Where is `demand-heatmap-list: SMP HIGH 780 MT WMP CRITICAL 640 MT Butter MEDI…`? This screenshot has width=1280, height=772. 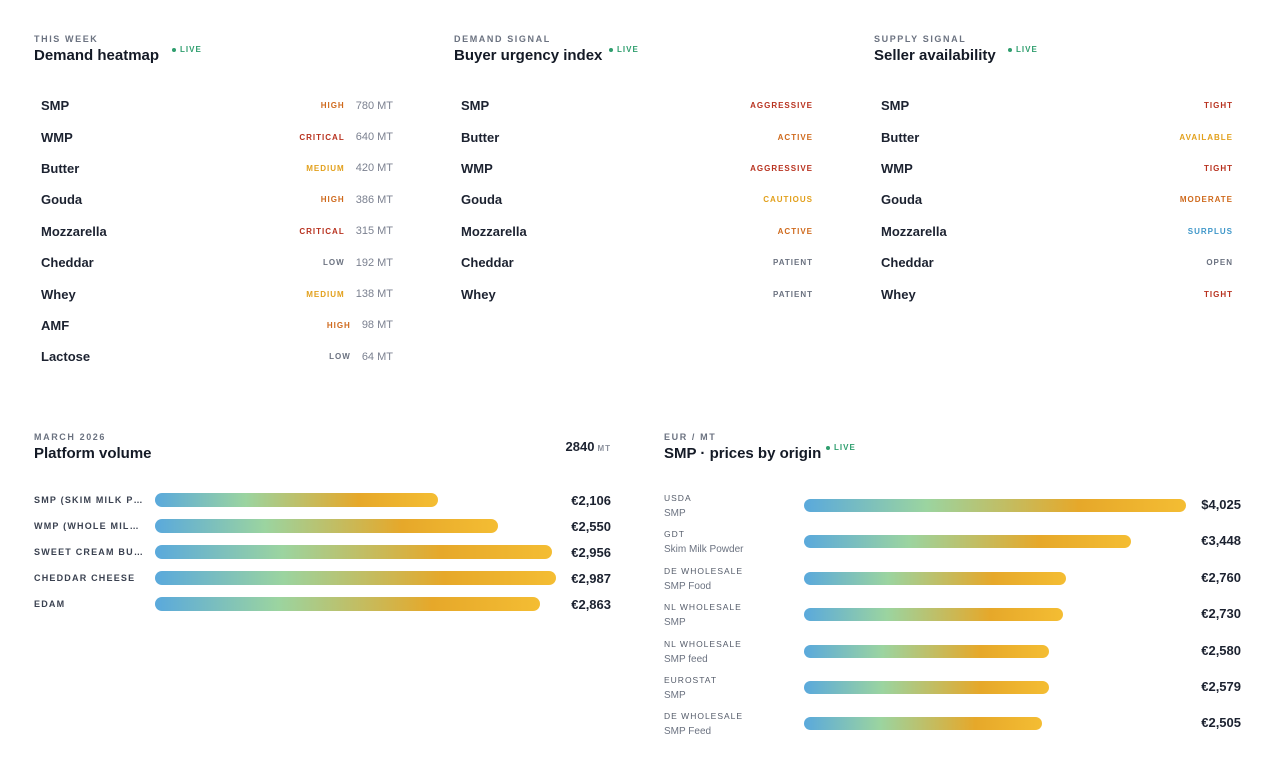 demand-heatmap-list: SMP HIGH 780 MT WMP CRITICAL 640 MT Butter MEDI… is located at coordinates (217, 231).